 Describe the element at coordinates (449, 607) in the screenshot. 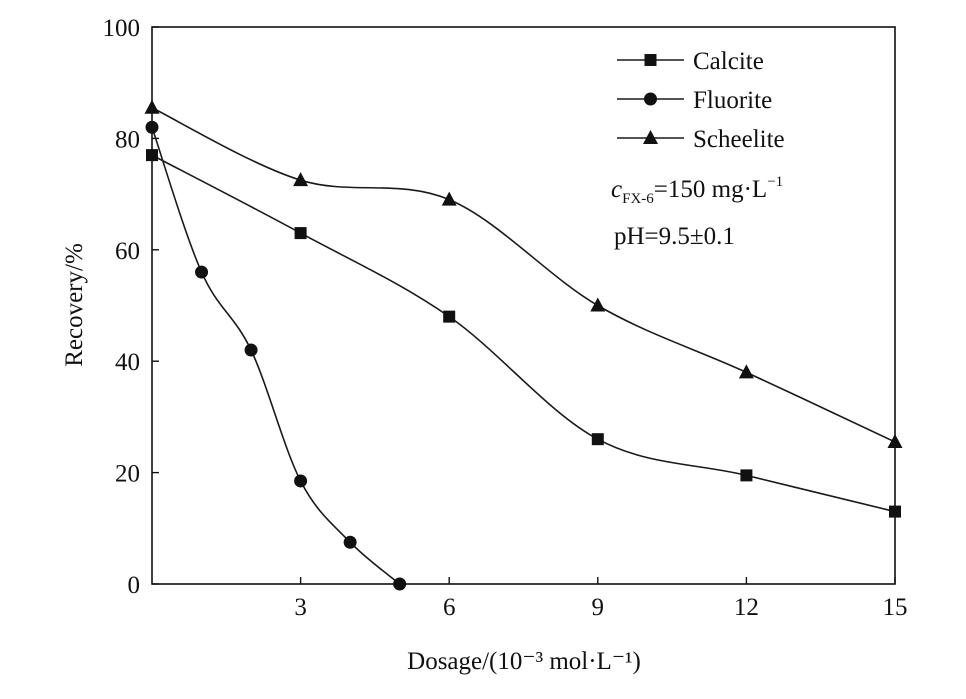

I see `x-tick-label: 6` at that location.